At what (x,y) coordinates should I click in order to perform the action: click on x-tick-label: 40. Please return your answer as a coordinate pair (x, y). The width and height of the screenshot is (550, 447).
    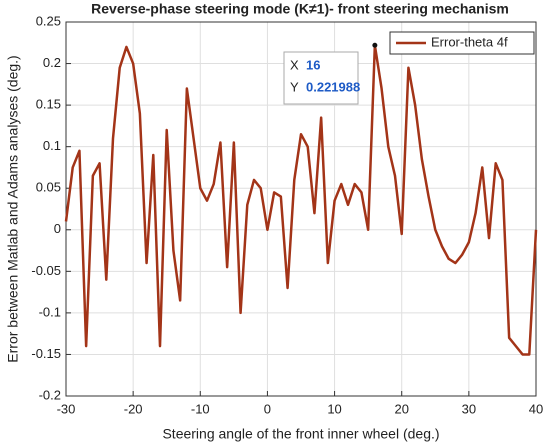
    Looking at the image, I should click on (536, 408).